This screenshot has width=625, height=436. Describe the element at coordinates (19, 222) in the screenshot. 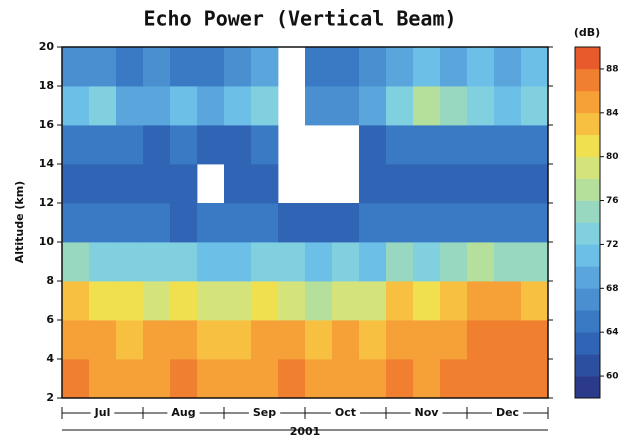

I see `y-axis-label: Altitude (km)` at that location.